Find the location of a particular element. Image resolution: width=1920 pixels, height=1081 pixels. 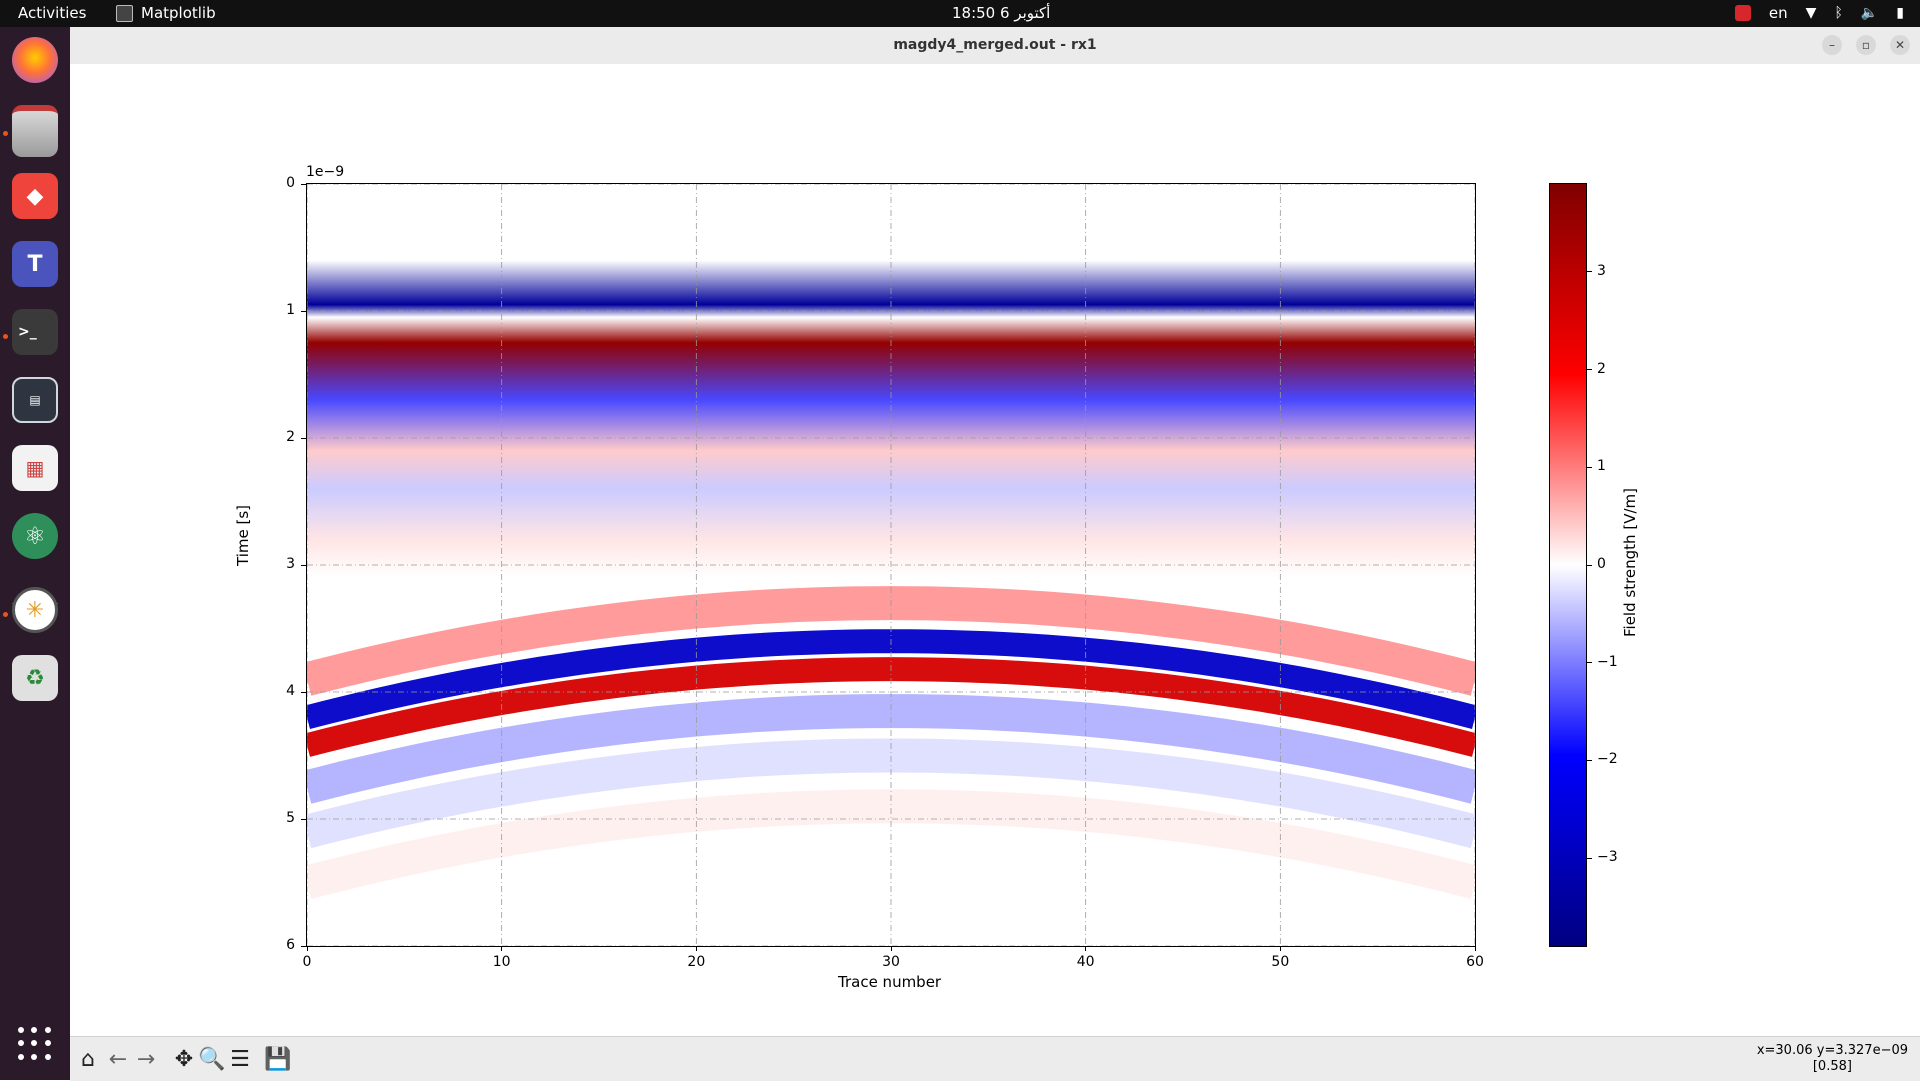

x-tick-label-4: 40 is located at coordinates (1085, 962).